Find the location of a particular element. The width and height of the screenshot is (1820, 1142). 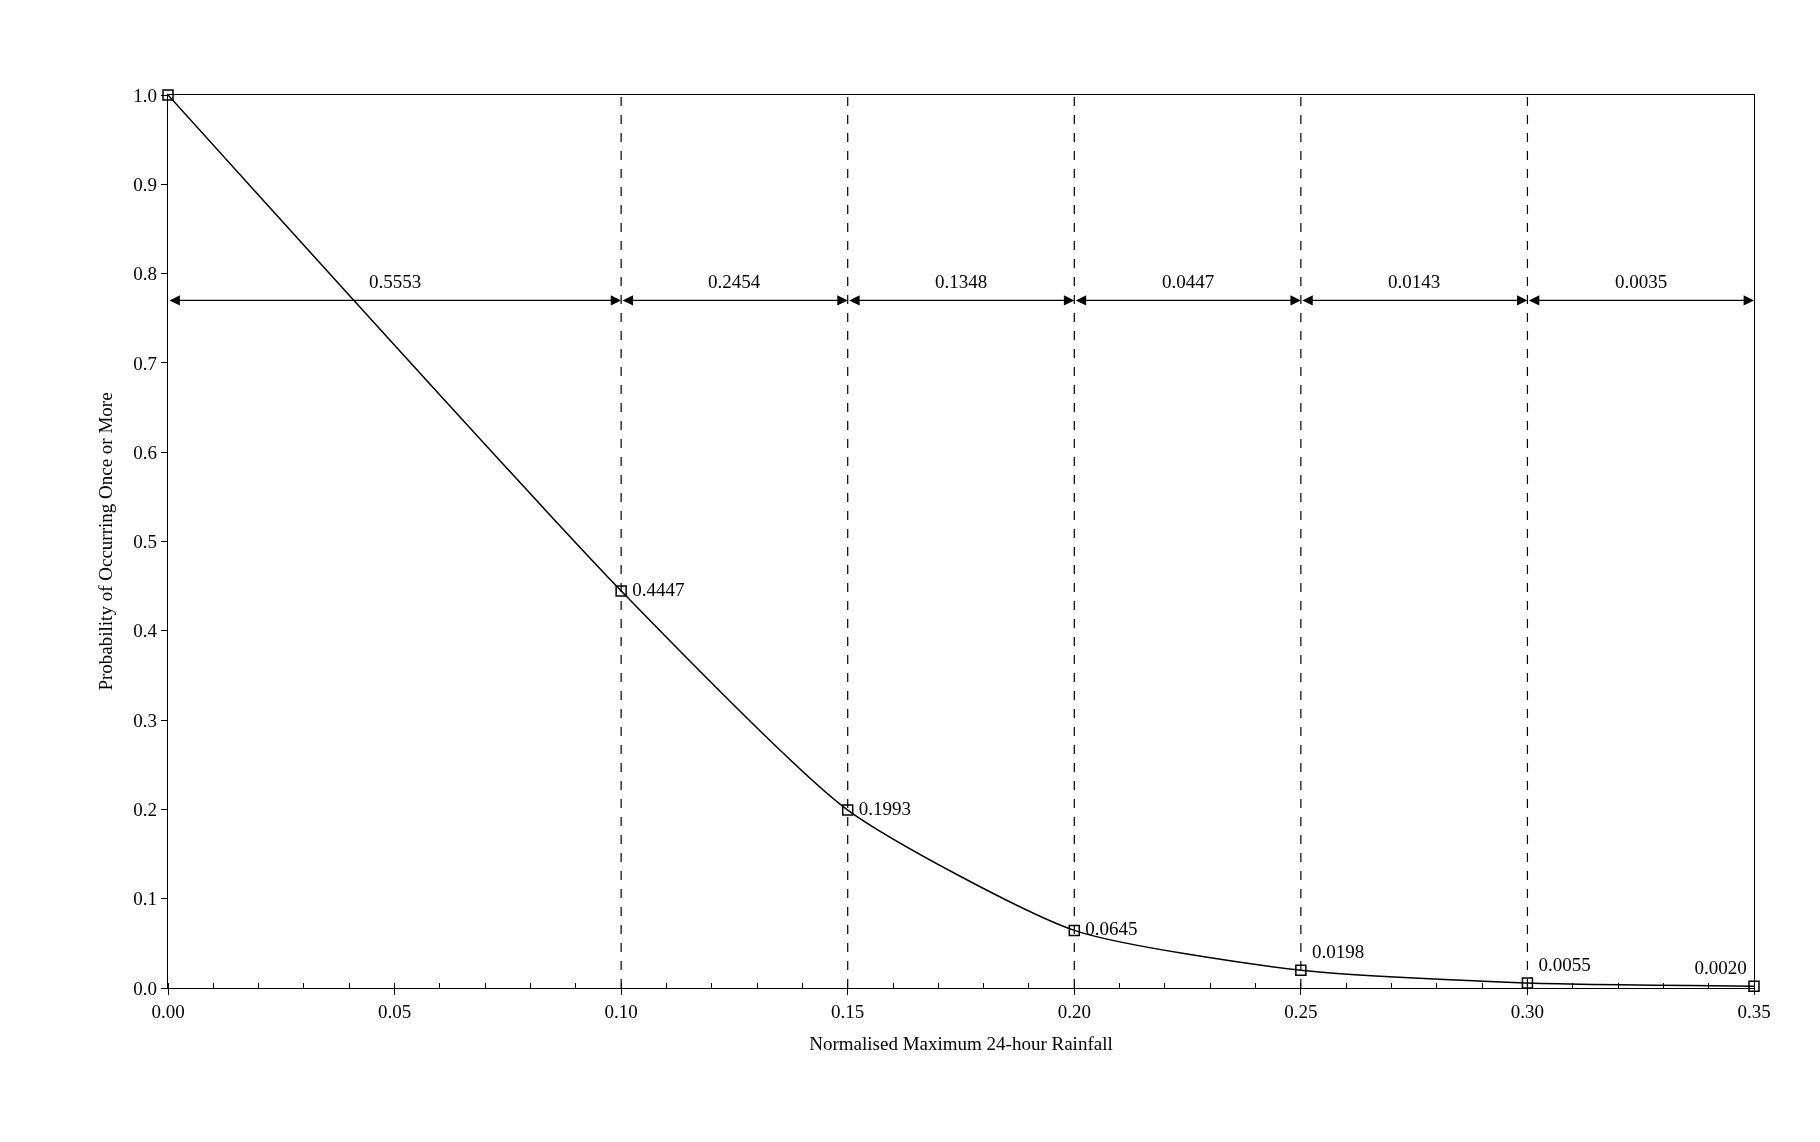

y-tick-label: 0.3 is located at coordinates (145, 720).